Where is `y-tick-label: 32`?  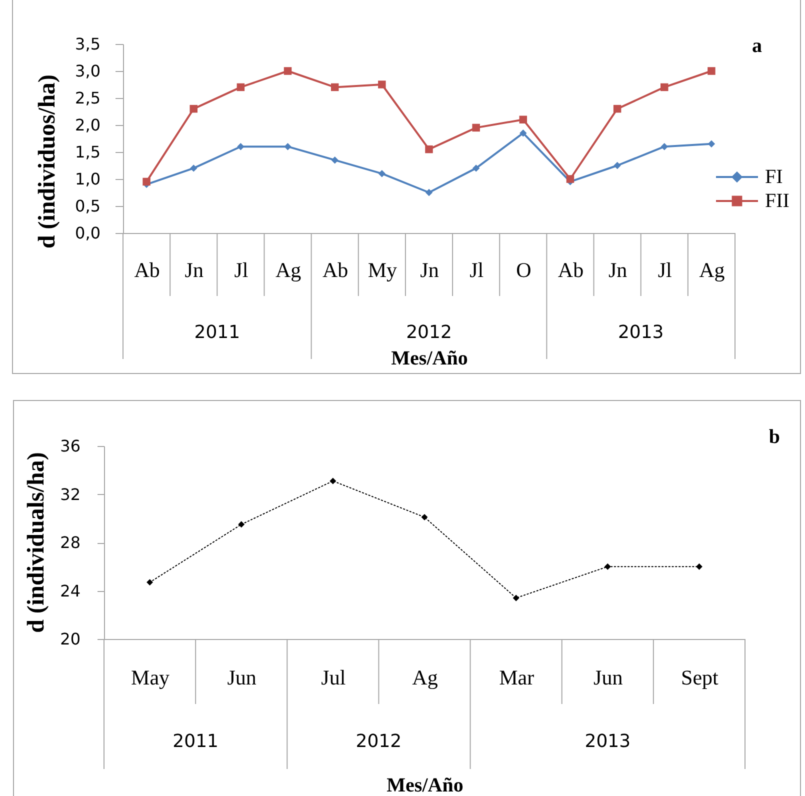
y-tick-label: 32 is located at coordinates (70, 494).